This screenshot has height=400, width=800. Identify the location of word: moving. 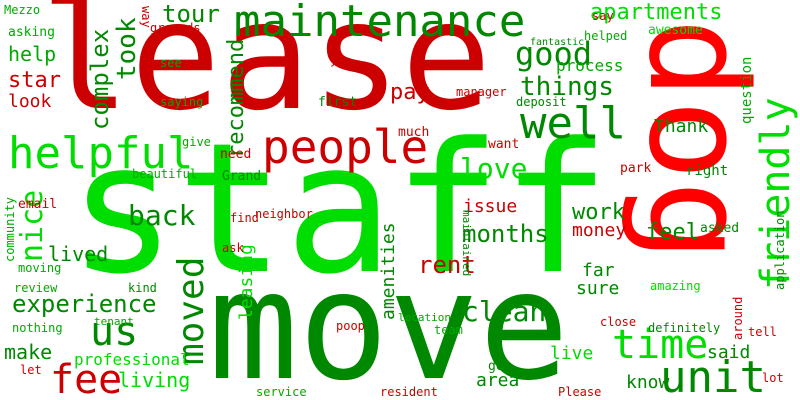
(40, 268).